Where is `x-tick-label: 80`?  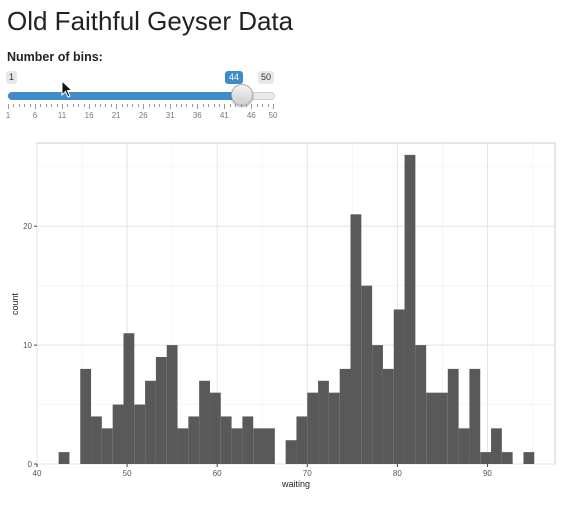 x-tick-label: 80 is located at coordinates (397, 473).